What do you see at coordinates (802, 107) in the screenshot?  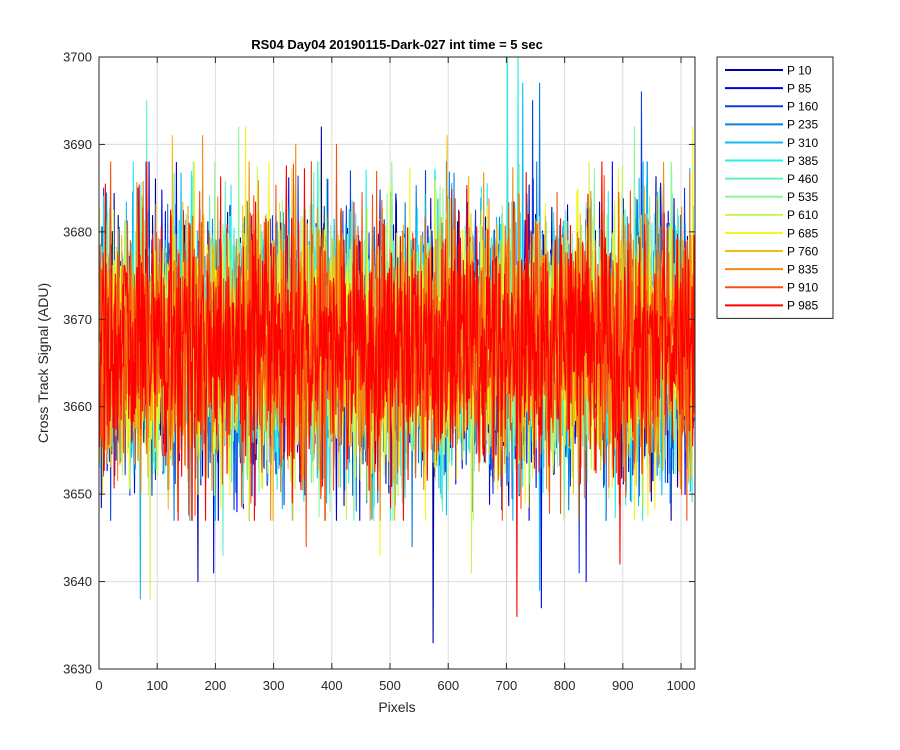 I see `legend-entry-label: P 160` at bounding box center [802, 107].